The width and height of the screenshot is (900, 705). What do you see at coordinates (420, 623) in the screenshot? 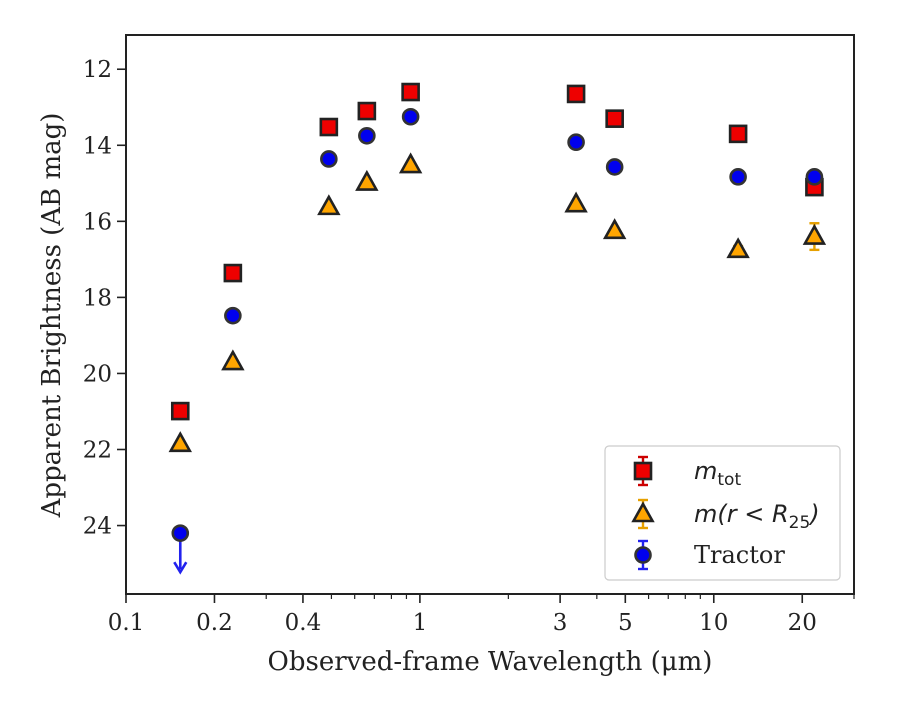
I see `x-tick-label: 1` at bounding box center [420, 623].